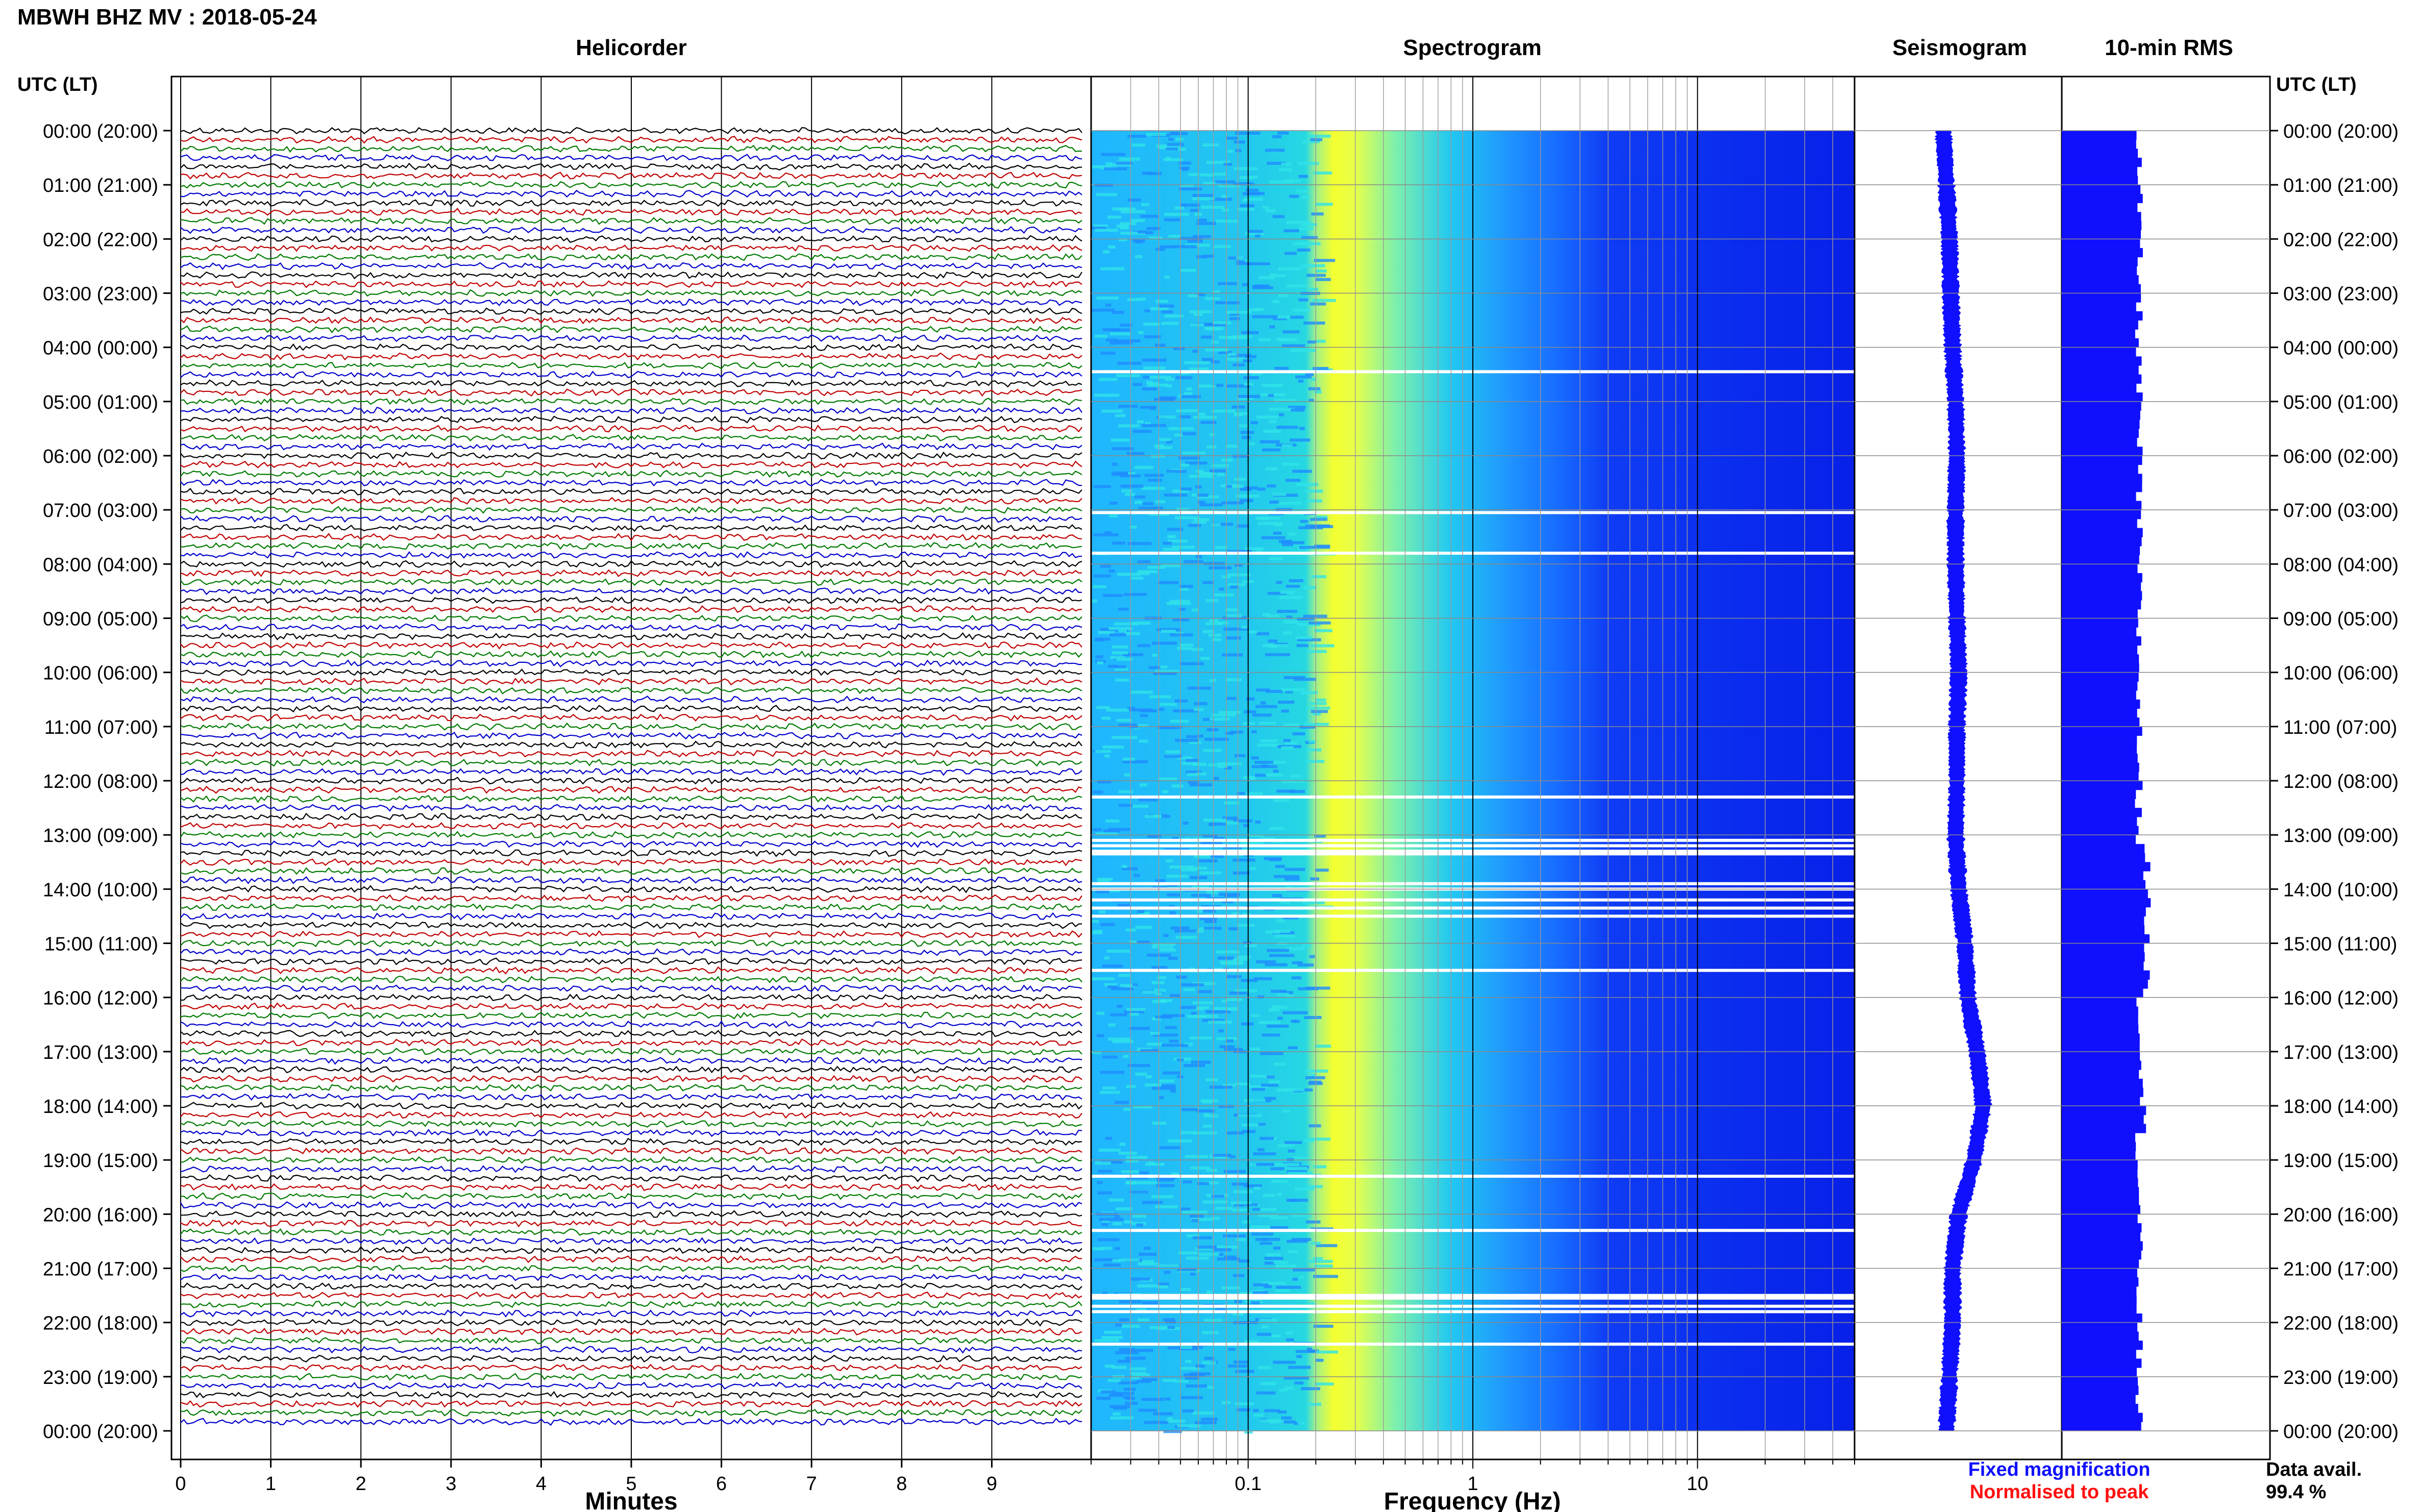  What do you see at coordinates (2341, 1052) in the screenshot?
I see `hour-tick-label-right: 17:00 (13:00)` at bounding box center [2341, 1052].